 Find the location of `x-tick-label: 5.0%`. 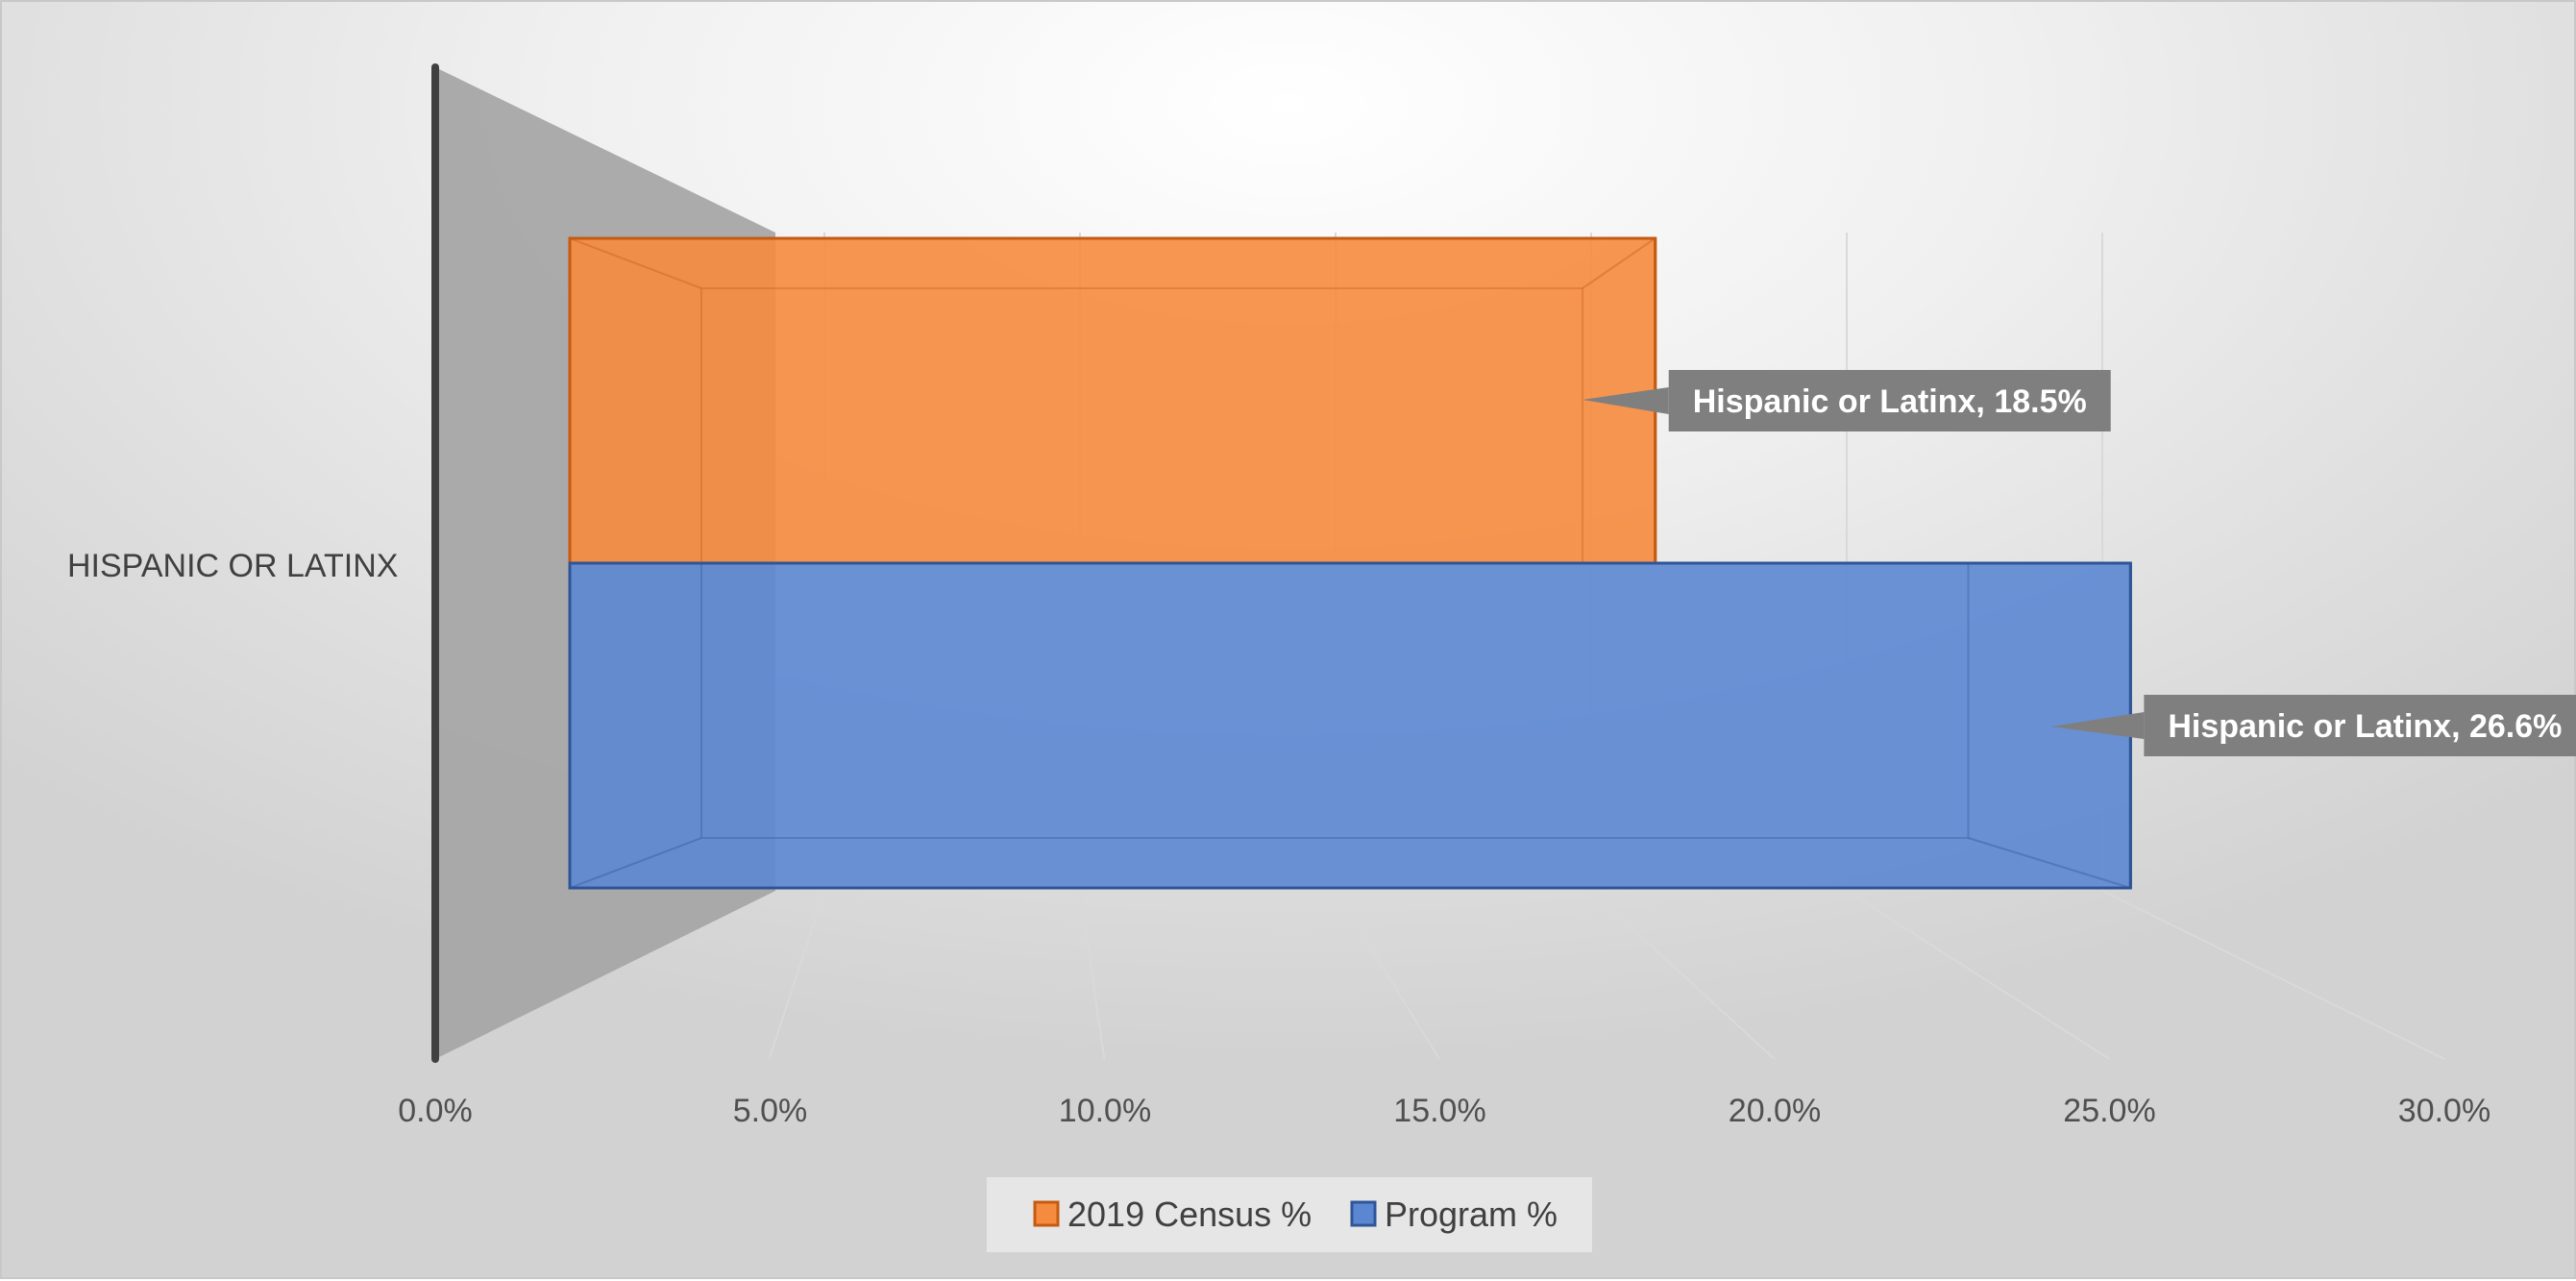

x-tick-label: 5.0% is located at coordinates (770, 1111).